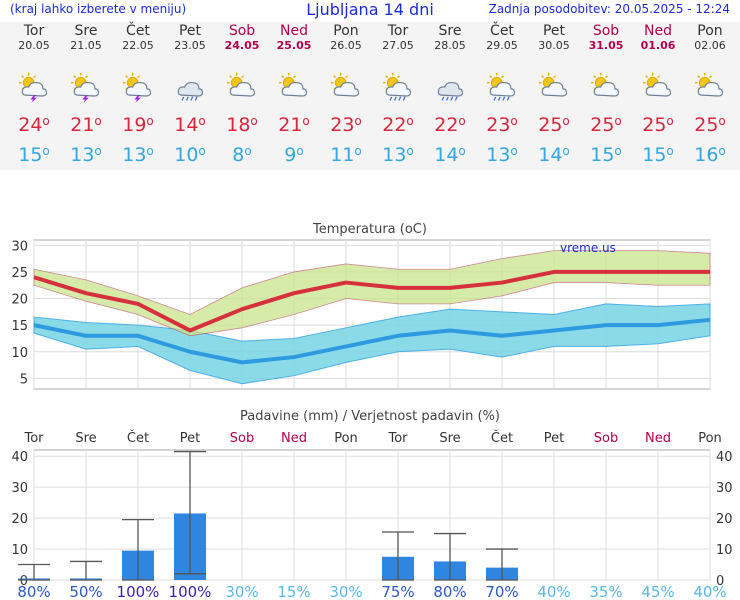  Describe the element at coordinates (238, 155) in the screenshot. I see `min-temperature-value: 8` at that location.